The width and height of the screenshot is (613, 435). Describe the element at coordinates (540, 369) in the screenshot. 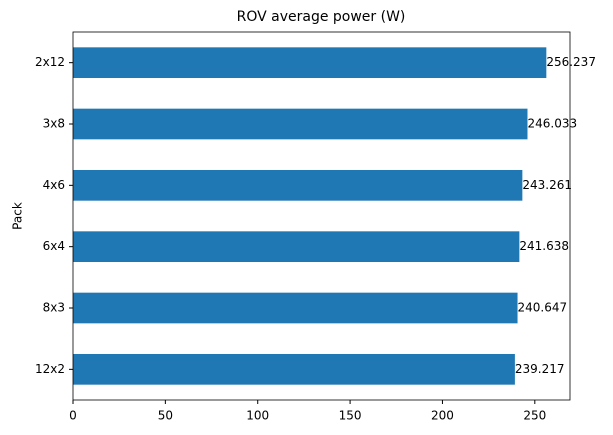

I see `value-label: 239.217` at that location.